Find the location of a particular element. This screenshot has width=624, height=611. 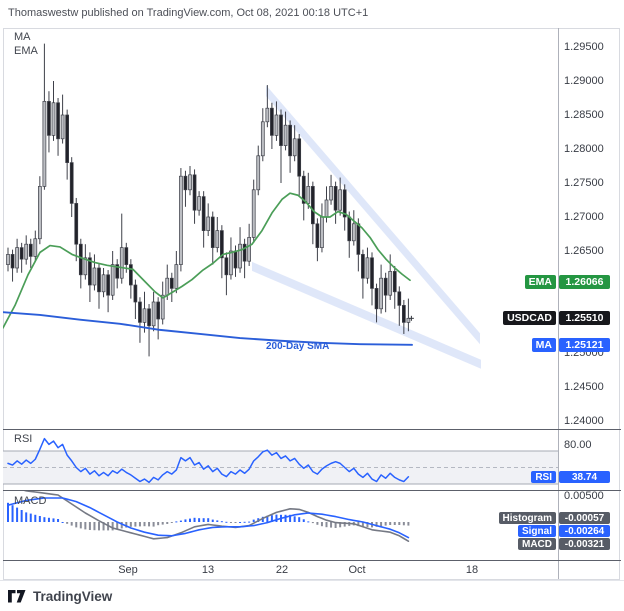

ma-overlay-label: MA is located at coordinates (22, 37).